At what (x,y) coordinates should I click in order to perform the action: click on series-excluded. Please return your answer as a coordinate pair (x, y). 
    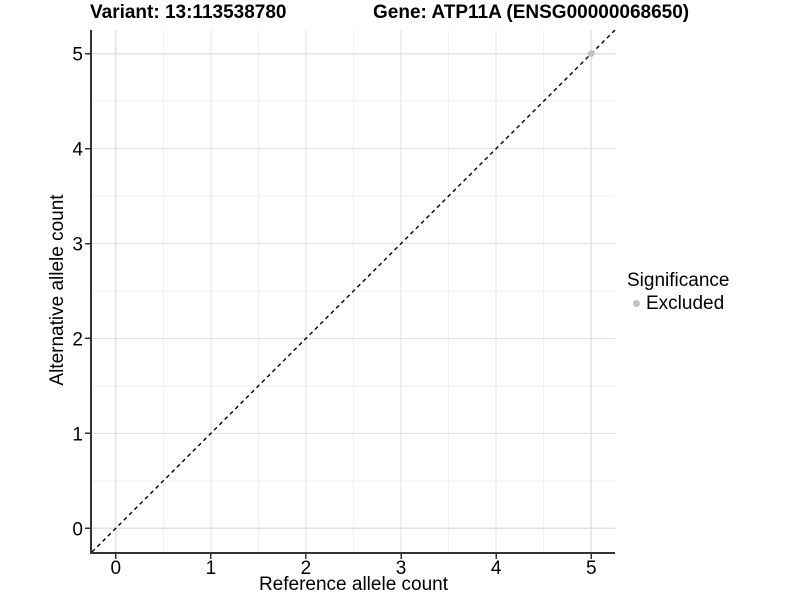
    Looking at the image, I should click on (591, 54).